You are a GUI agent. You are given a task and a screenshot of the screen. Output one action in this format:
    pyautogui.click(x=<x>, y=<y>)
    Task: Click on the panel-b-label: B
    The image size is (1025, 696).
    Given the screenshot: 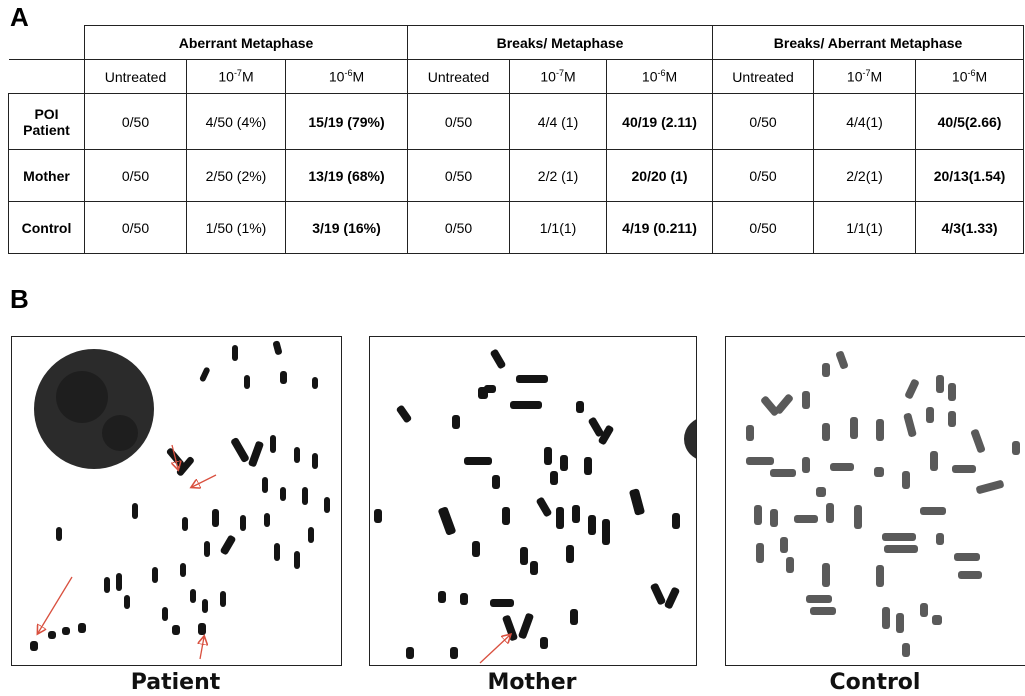 What is the action you would take?
    pyautogui.click(x=19, y=299)
    